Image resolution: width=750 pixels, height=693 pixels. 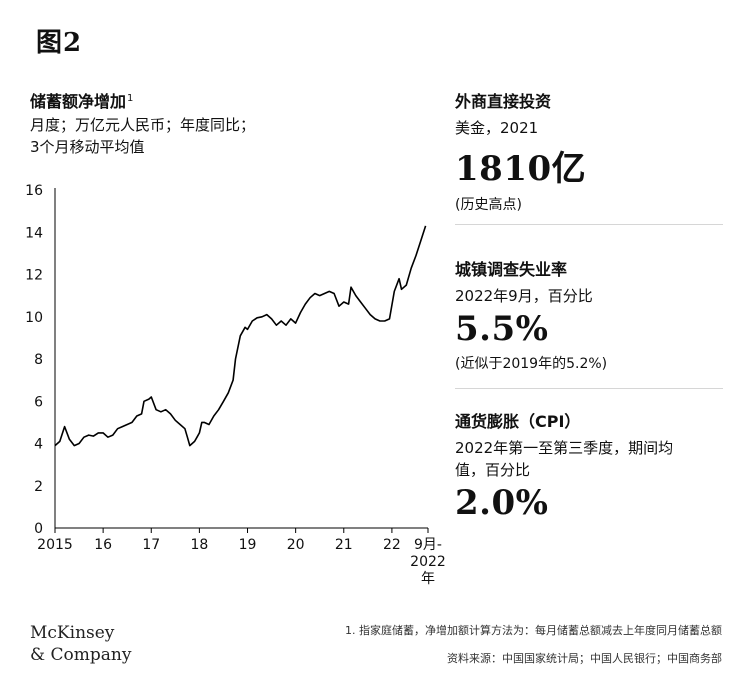 I want to click on cpi-panel: 通货膨胀（CPI） 2022年第一至第三季度，期间均 值，百分比 2.0%, so click(x=589, y=465).